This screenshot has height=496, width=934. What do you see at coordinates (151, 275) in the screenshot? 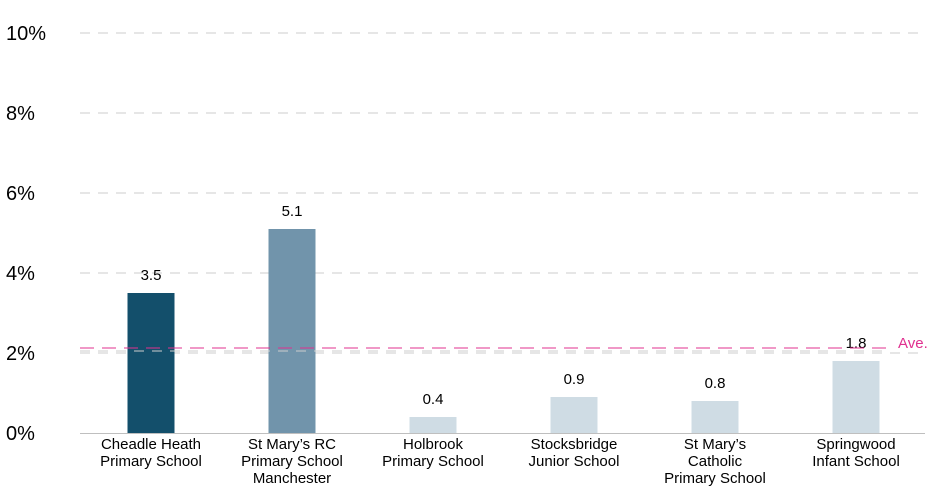
I see `data-label: 3.5` at bounding box center [151, 275].